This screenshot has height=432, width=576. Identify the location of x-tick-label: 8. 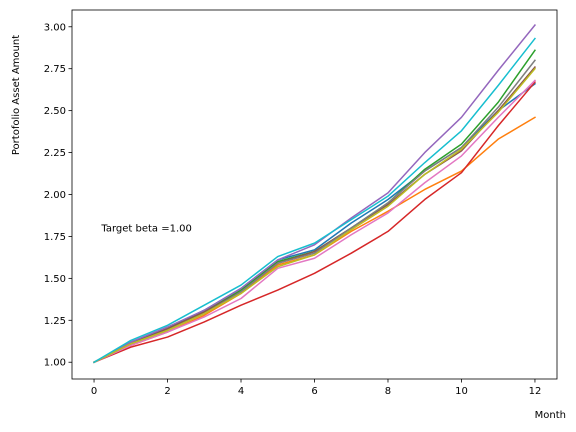
(388, 391).